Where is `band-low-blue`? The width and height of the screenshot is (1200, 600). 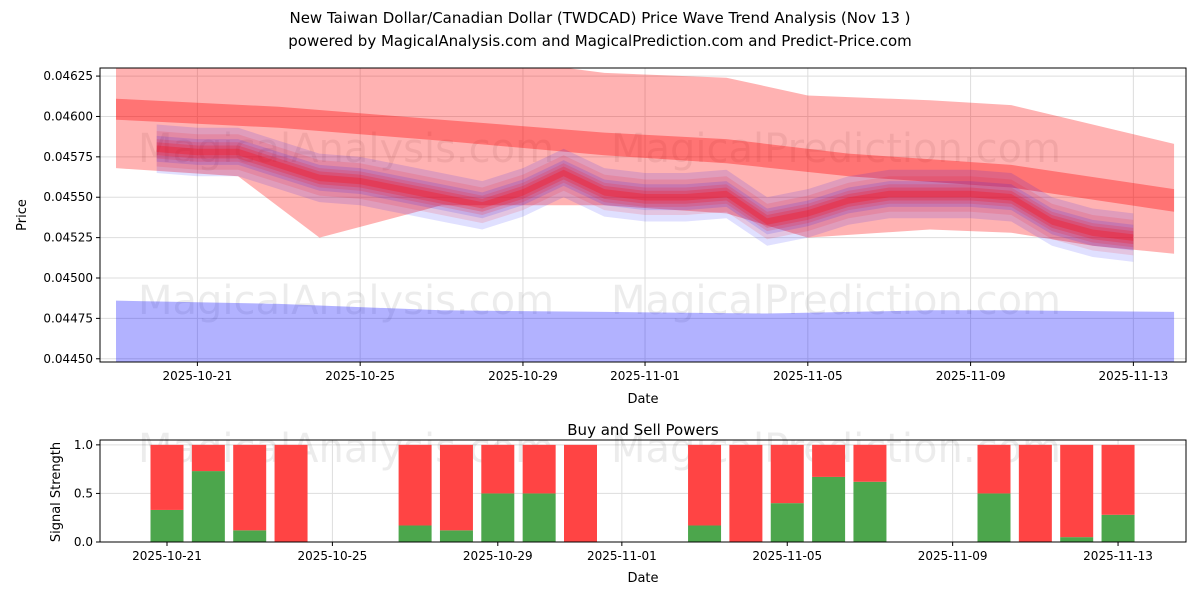 band-low-blue is located at coordinates (645, 331).